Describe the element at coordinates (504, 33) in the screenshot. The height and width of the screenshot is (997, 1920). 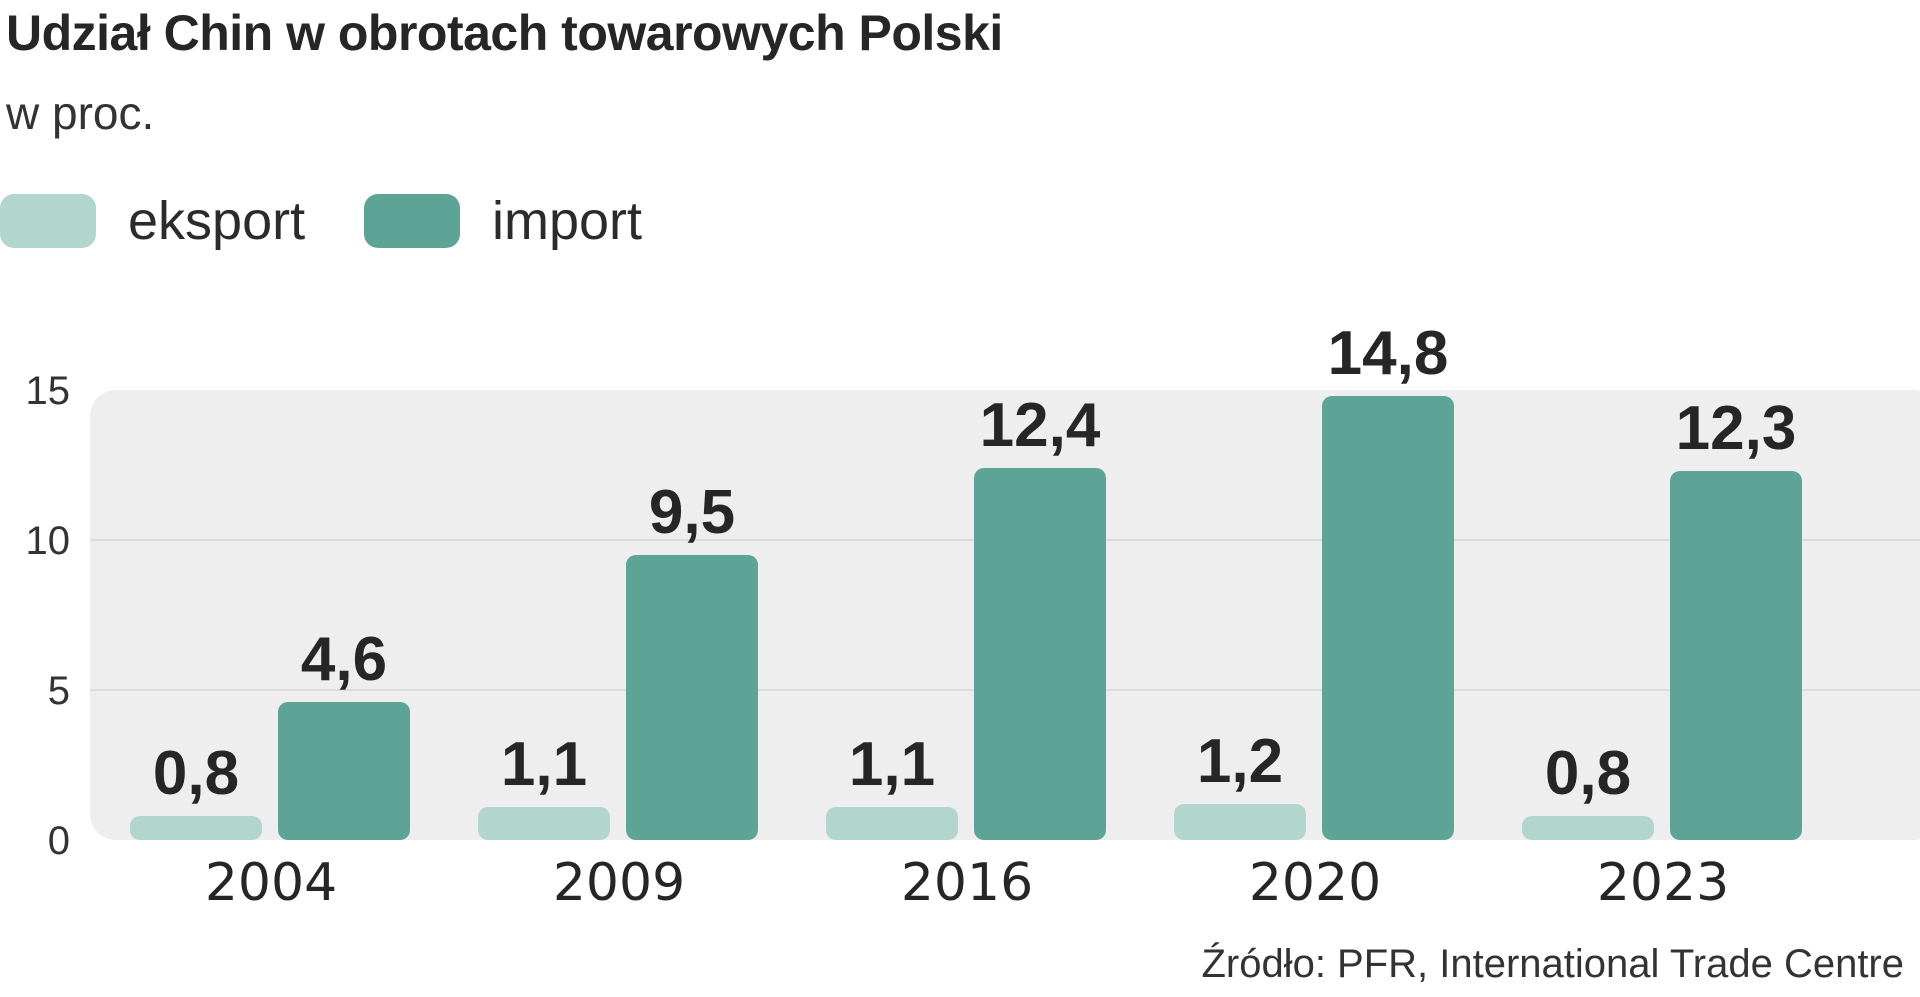
I see `chart-title: Udział Chin w obrotach towarowych Polski` at that location.